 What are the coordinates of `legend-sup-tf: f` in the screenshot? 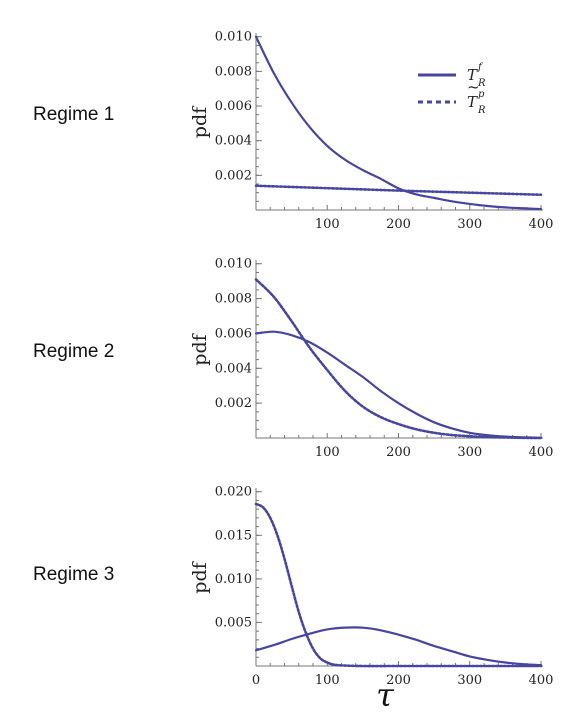 It's located at (480, 67).